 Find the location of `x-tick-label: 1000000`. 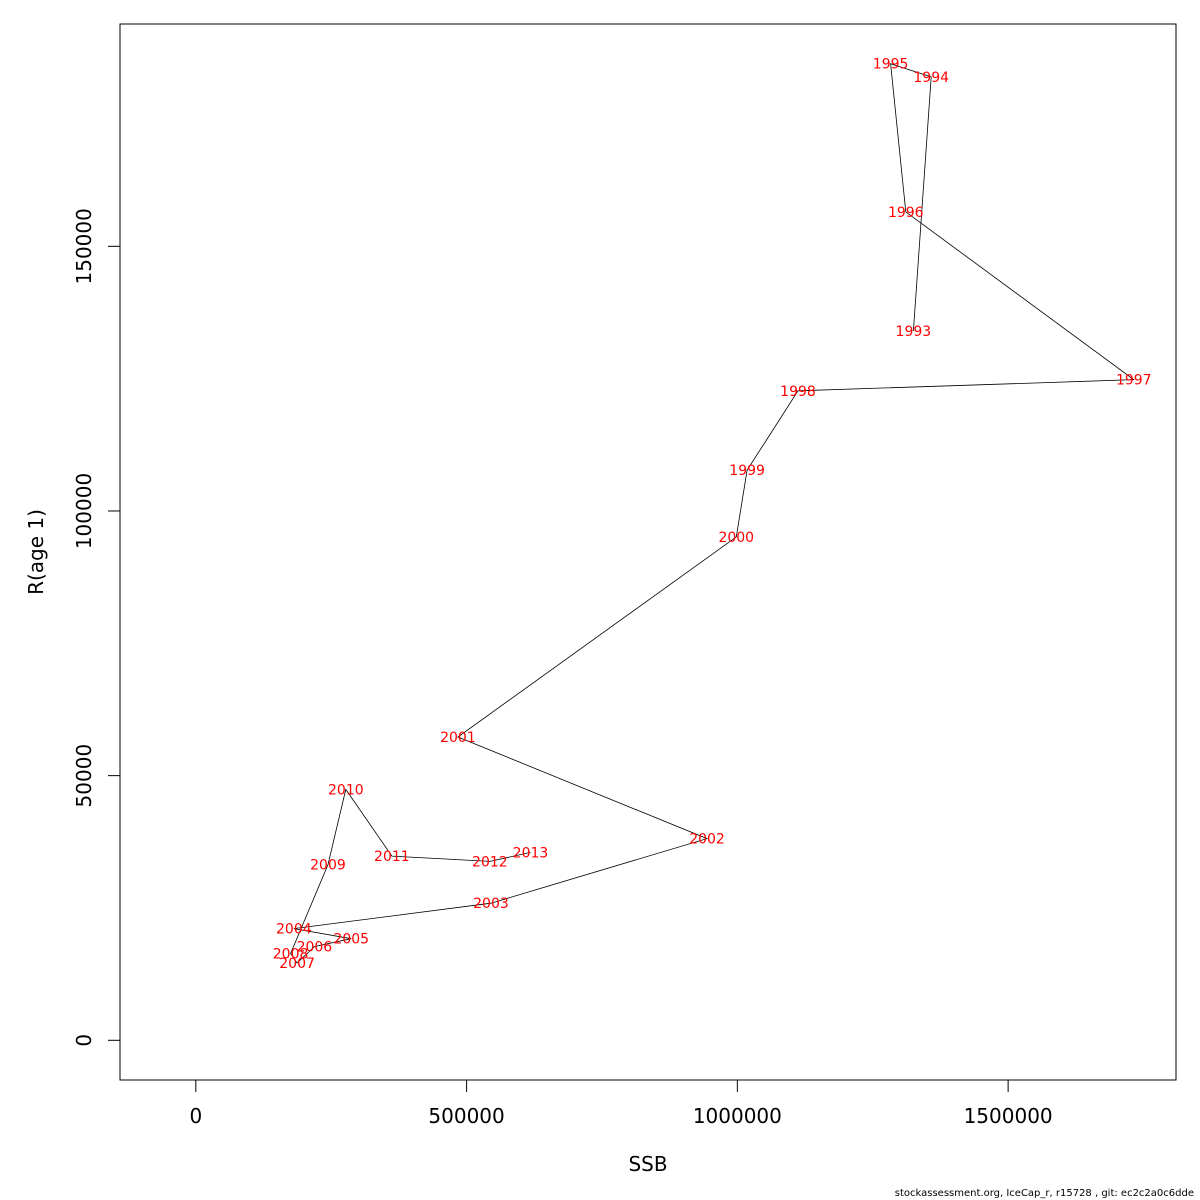

x-tick-label: 1000000 is located at coordinates (737, 1116).